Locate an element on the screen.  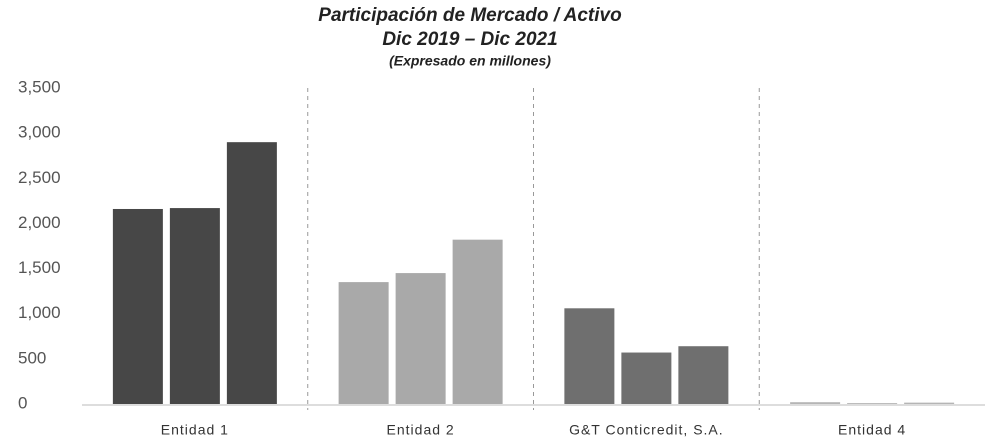
y-tick-label: 2,000 is located at coordinates (39, 222).